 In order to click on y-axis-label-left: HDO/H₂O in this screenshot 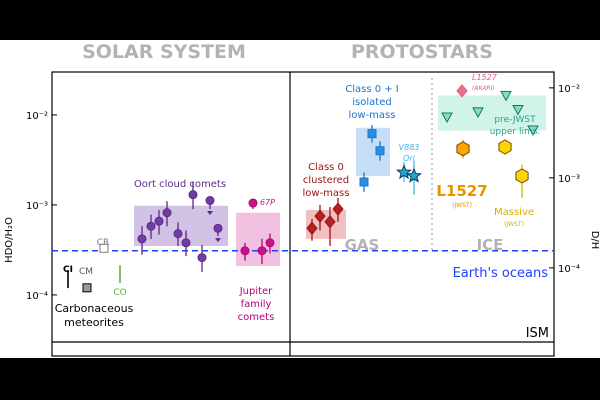, I will do `click(9, 240)`.